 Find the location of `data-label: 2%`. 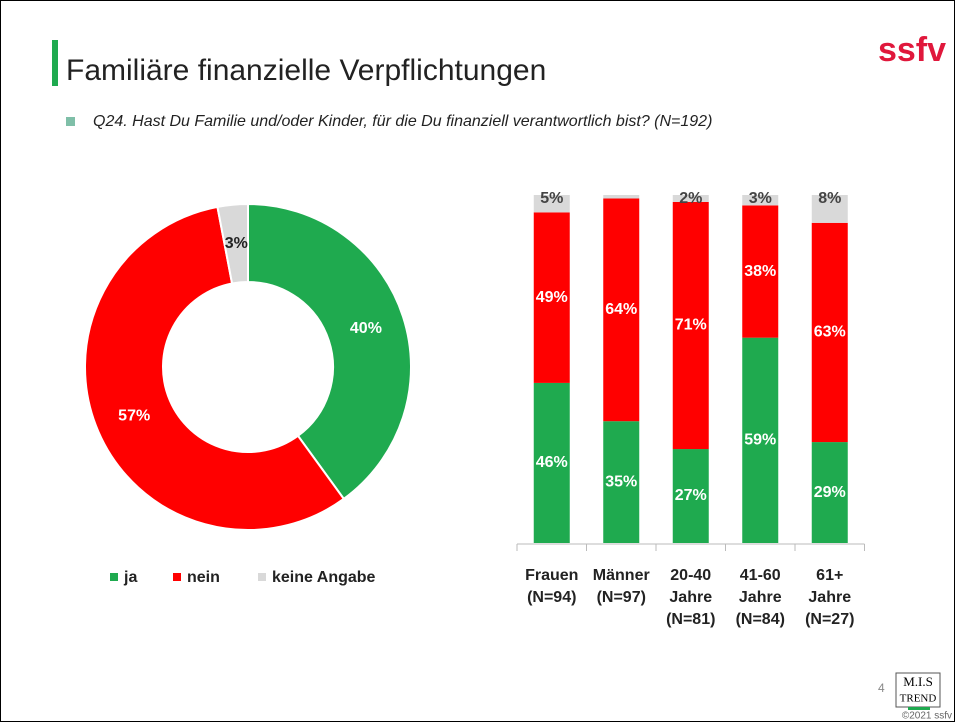

data-label: 2% is located at coordinates (690, 198).